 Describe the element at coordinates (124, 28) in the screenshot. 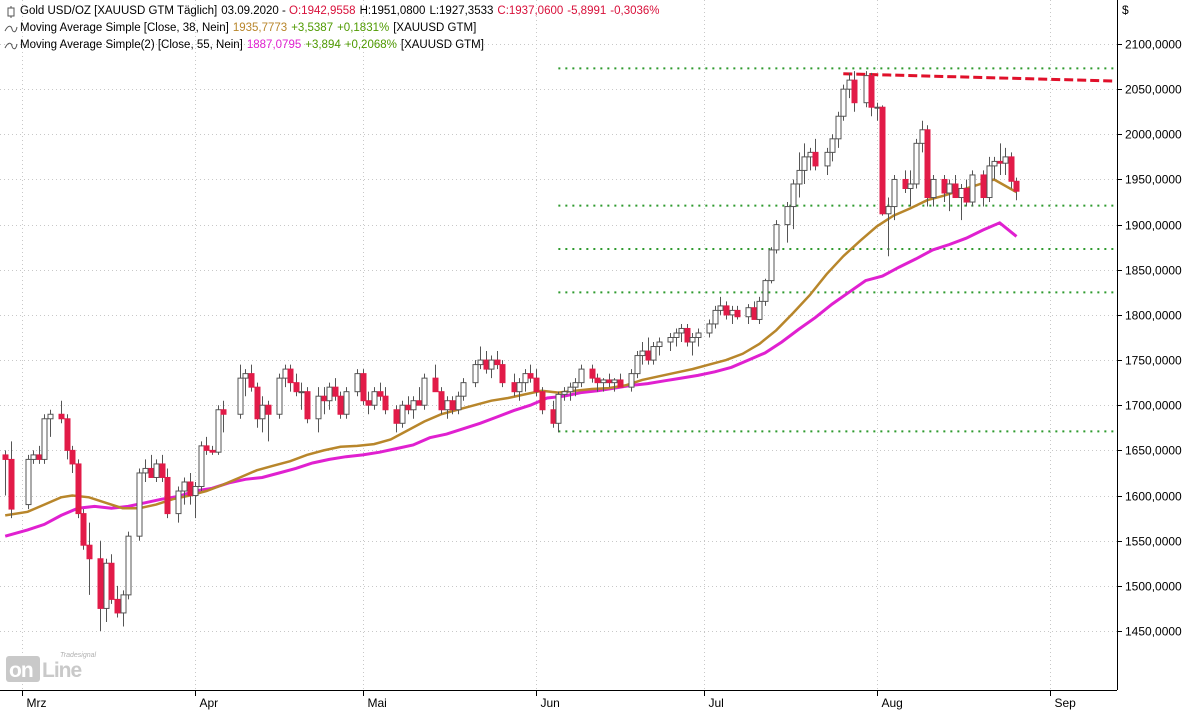

I see `legend-ma38-name: Moving Average Simple [Close, 38, Nein]` at that location.